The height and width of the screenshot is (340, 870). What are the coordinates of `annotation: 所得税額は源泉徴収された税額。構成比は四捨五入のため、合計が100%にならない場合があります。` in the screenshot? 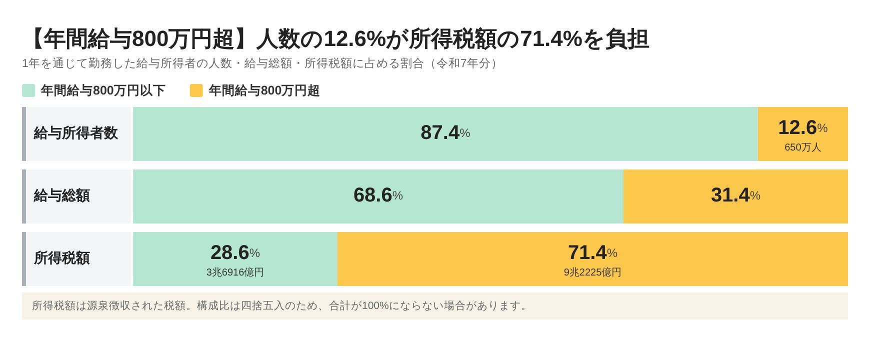 It's located at (282, 305).